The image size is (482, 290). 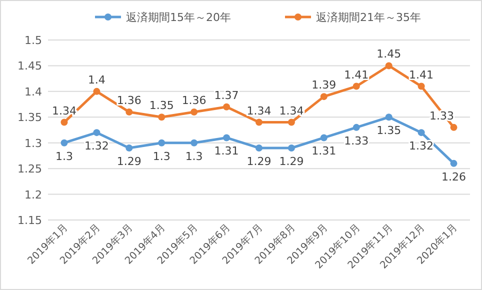 I want to click on data-label: 1.37, so click(x=226, y=95).